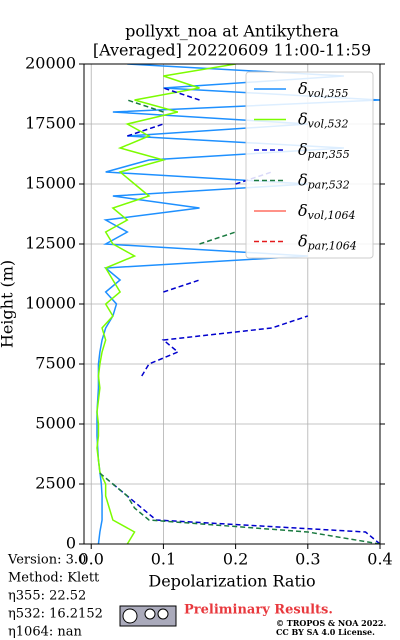  What do you see at coordinates (50, 303) in the screenshot?
I see `y-tick-label: 10000` at bounding box center [50, 303].